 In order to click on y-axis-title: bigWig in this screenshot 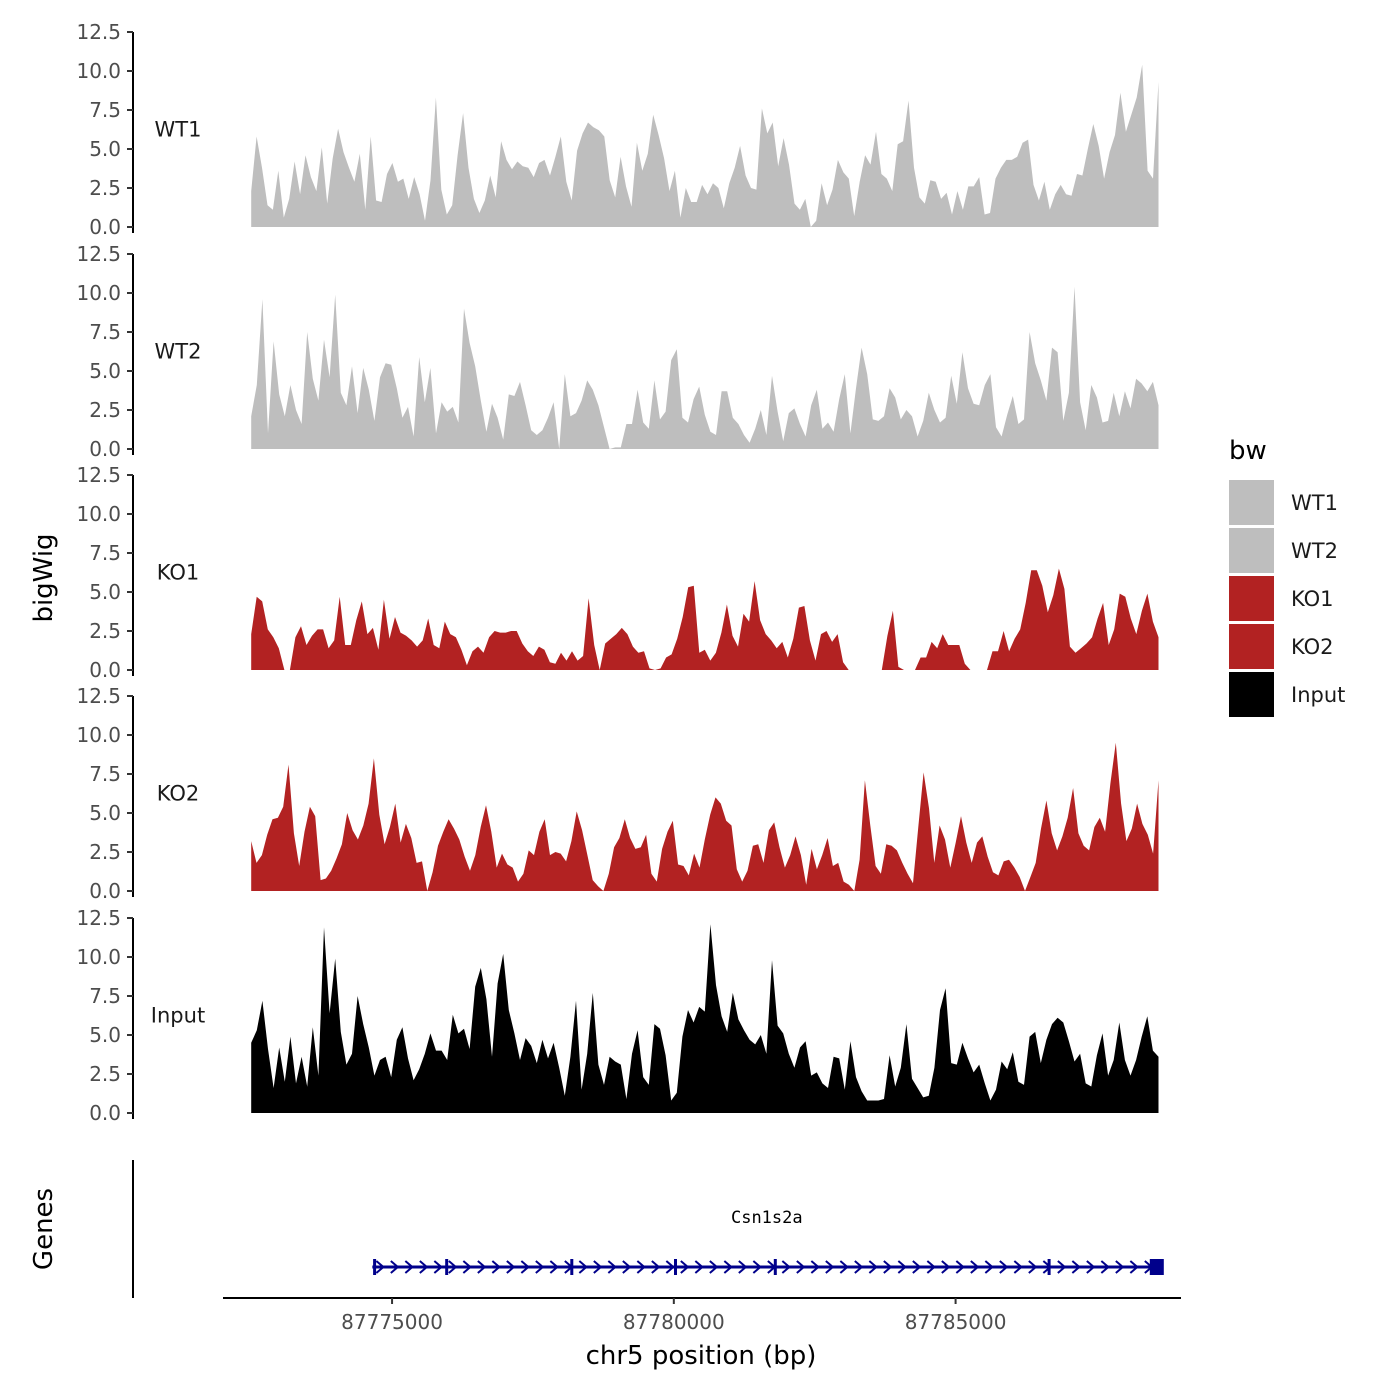, I will do `click(44, 577)`.